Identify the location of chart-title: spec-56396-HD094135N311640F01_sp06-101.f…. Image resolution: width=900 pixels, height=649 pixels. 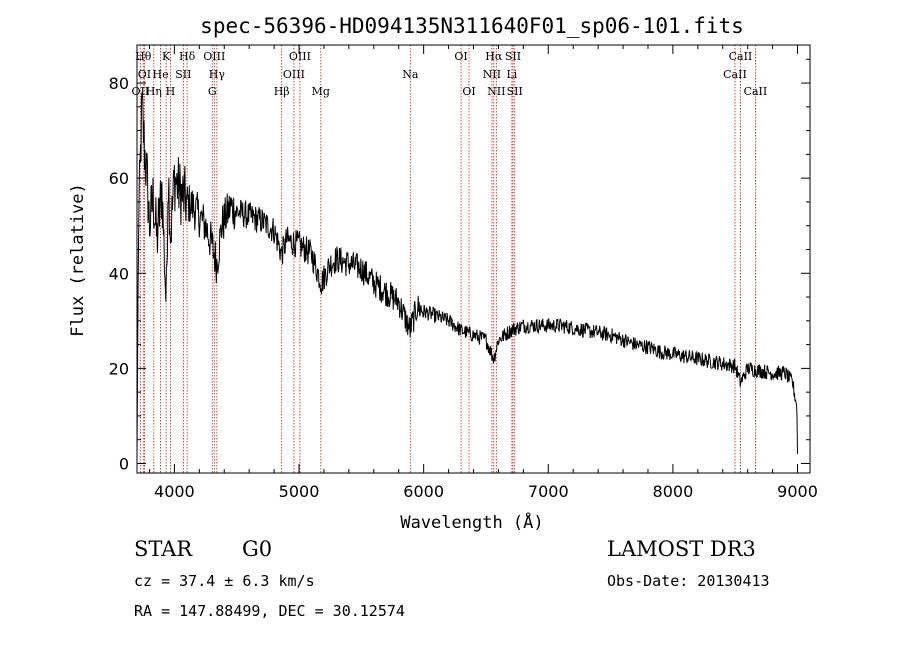
(472, 26).